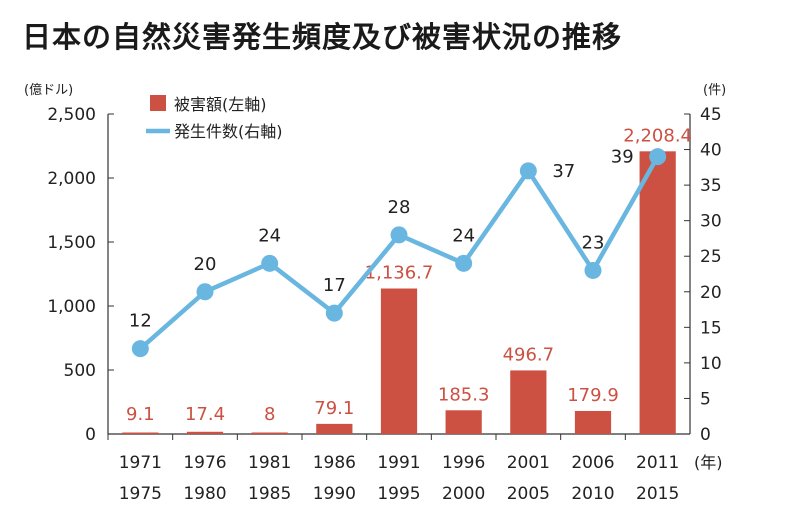 The height and width of the screenshot is (517, 800). What do you see at coordinates (140, 321) in the screenshot?
I see `line-value-label: 12` at bounding box center [140, 321].